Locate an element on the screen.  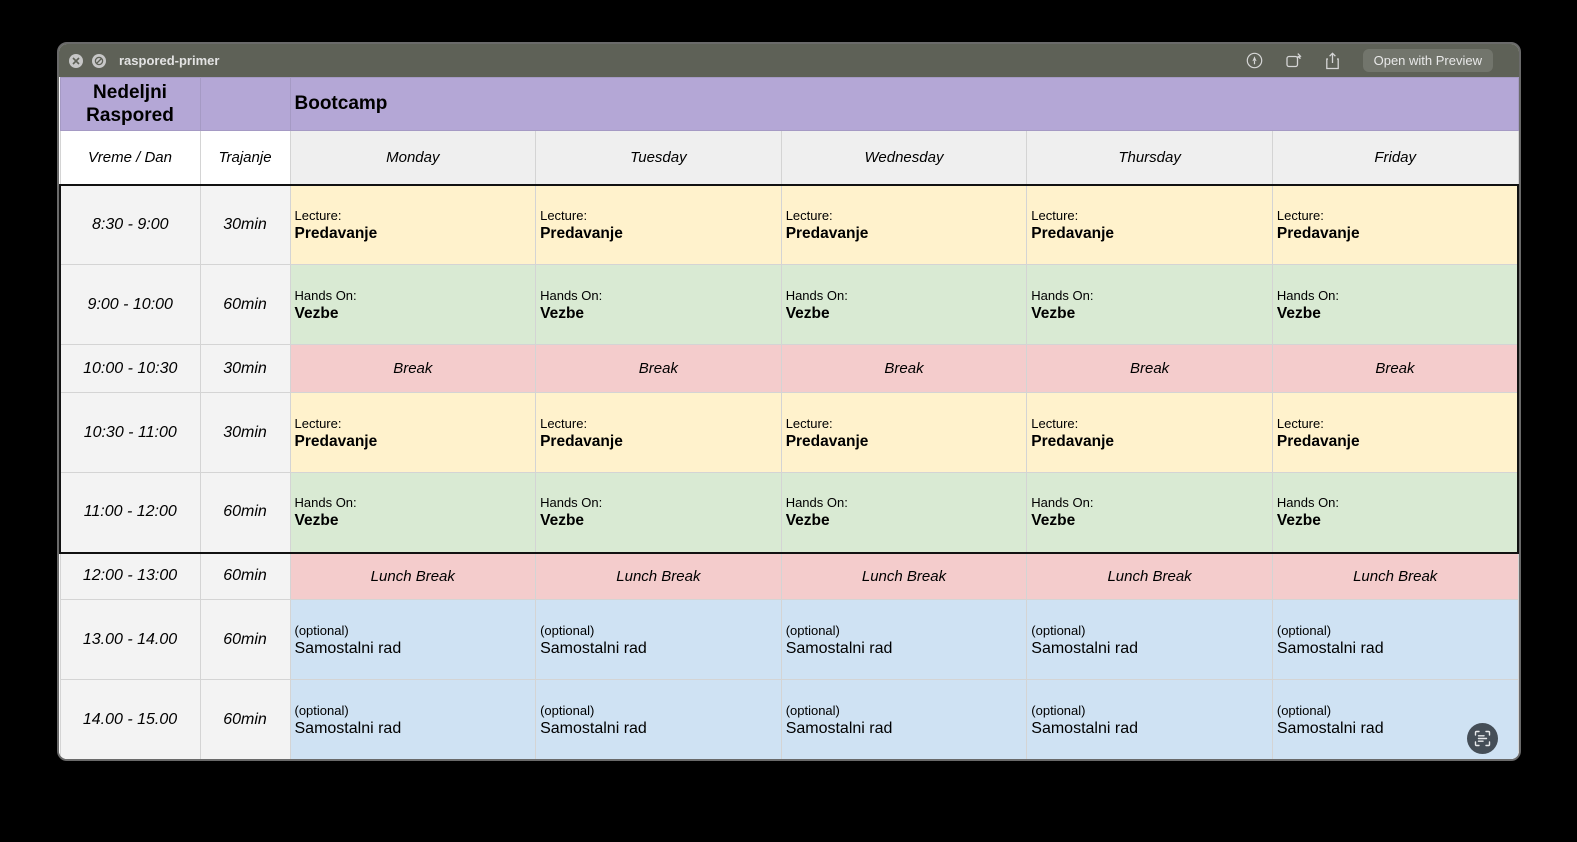
time-cell: 12:00 - 13:00 is located at coordinates (130, 576).